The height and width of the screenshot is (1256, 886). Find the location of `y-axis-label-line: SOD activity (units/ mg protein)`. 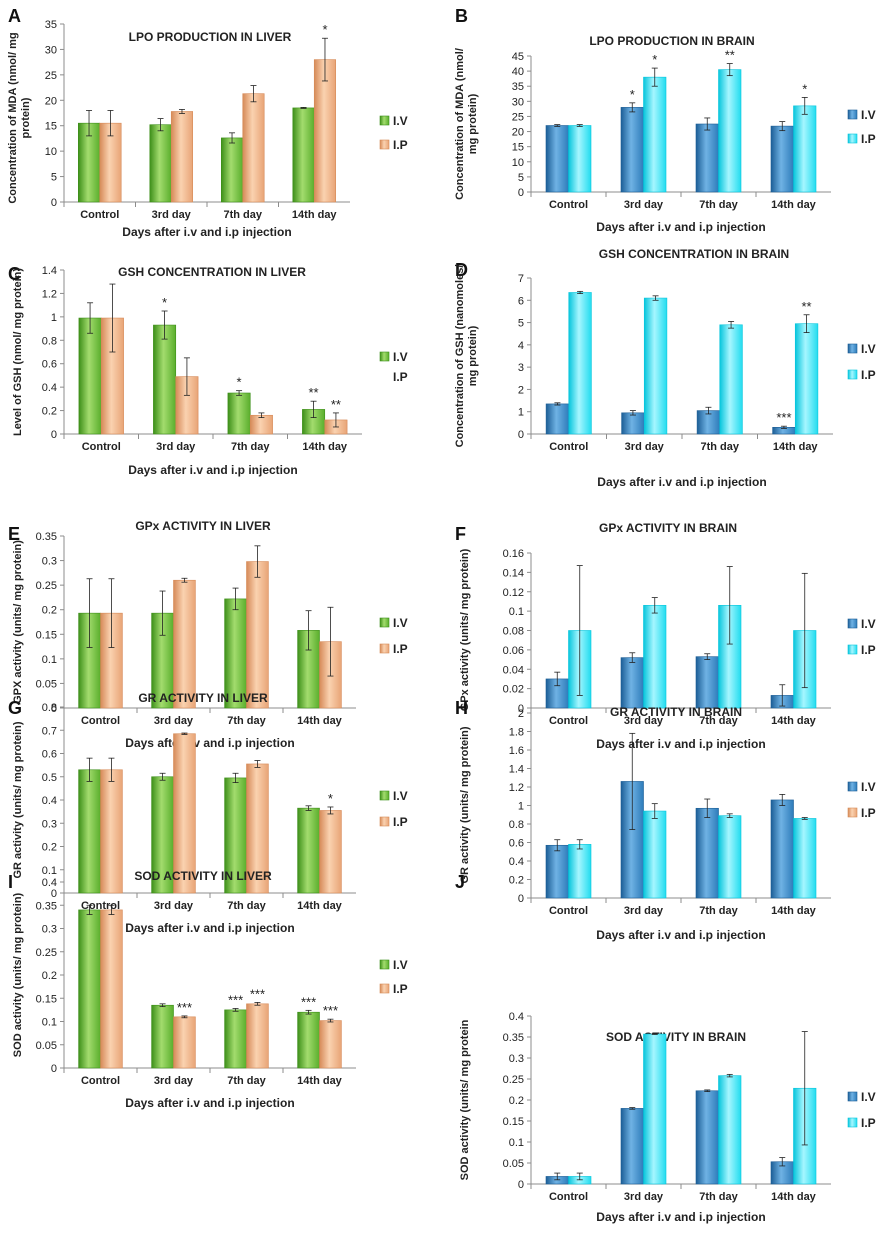

y-axis-label-line: SOD activity (units/ mg protein) is located at coordinates (18, 974).